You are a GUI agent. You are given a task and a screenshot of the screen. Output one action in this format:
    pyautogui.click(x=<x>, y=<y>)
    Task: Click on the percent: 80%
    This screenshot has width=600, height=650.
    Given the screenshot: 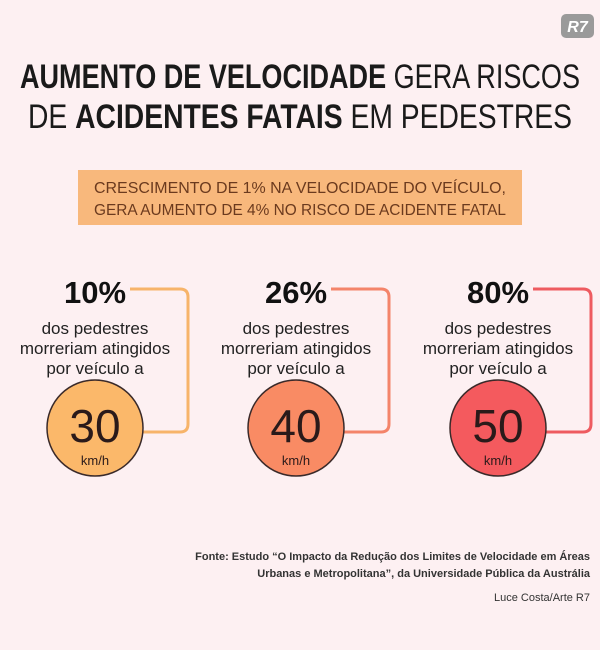 What is the action you would take?
    pyautogui.click(x=498, y=292)
    